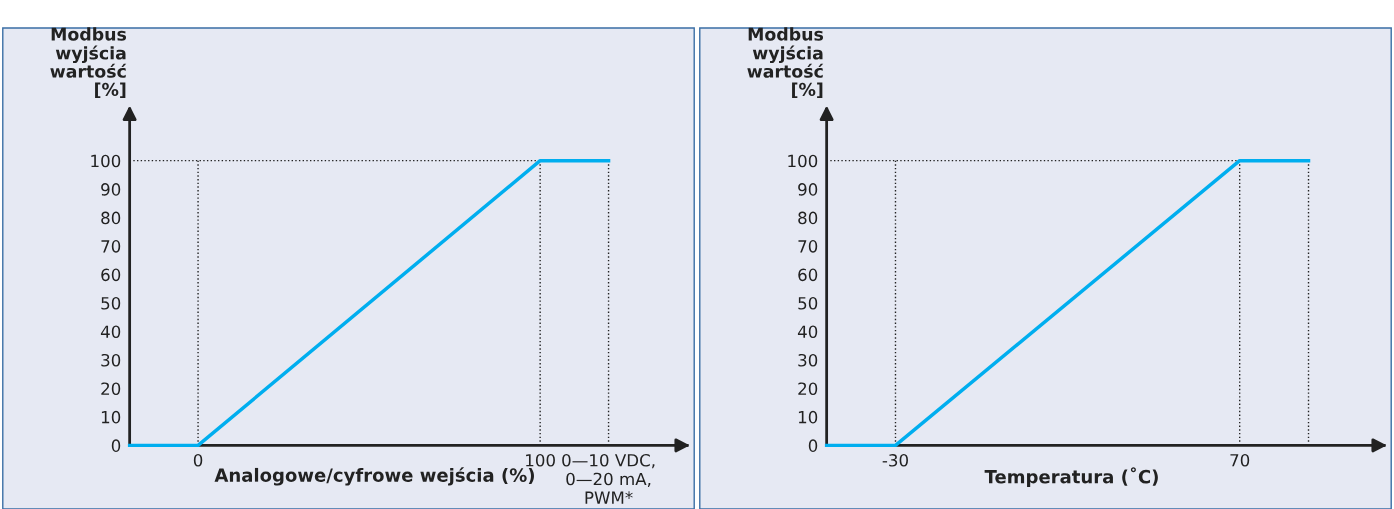 This screenshot has width=1394, height=509. What do you see at coordinates (198, 460) in the screenshot?
I see `x-tick-label: 0` at bounding box center [198, 460].